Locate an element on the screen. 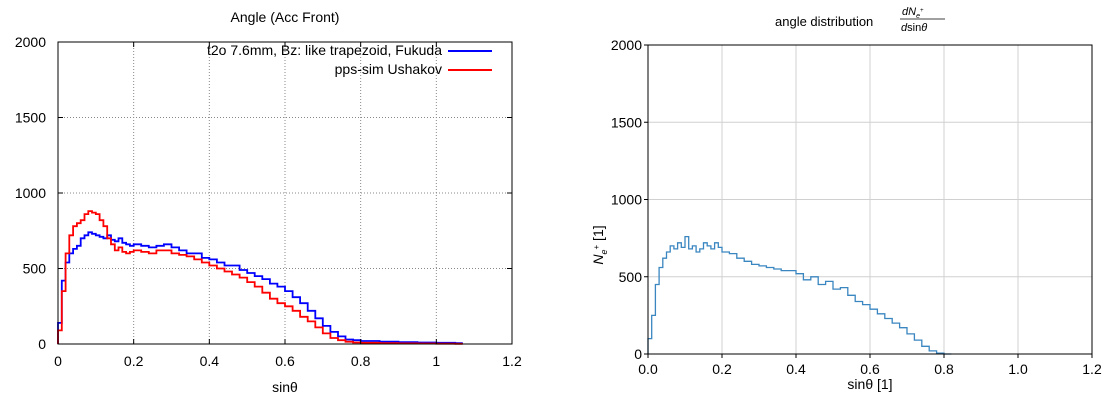 The image size is (1105, 399). x-tick-label: 1.0 is located at coordinates (1018, 369).